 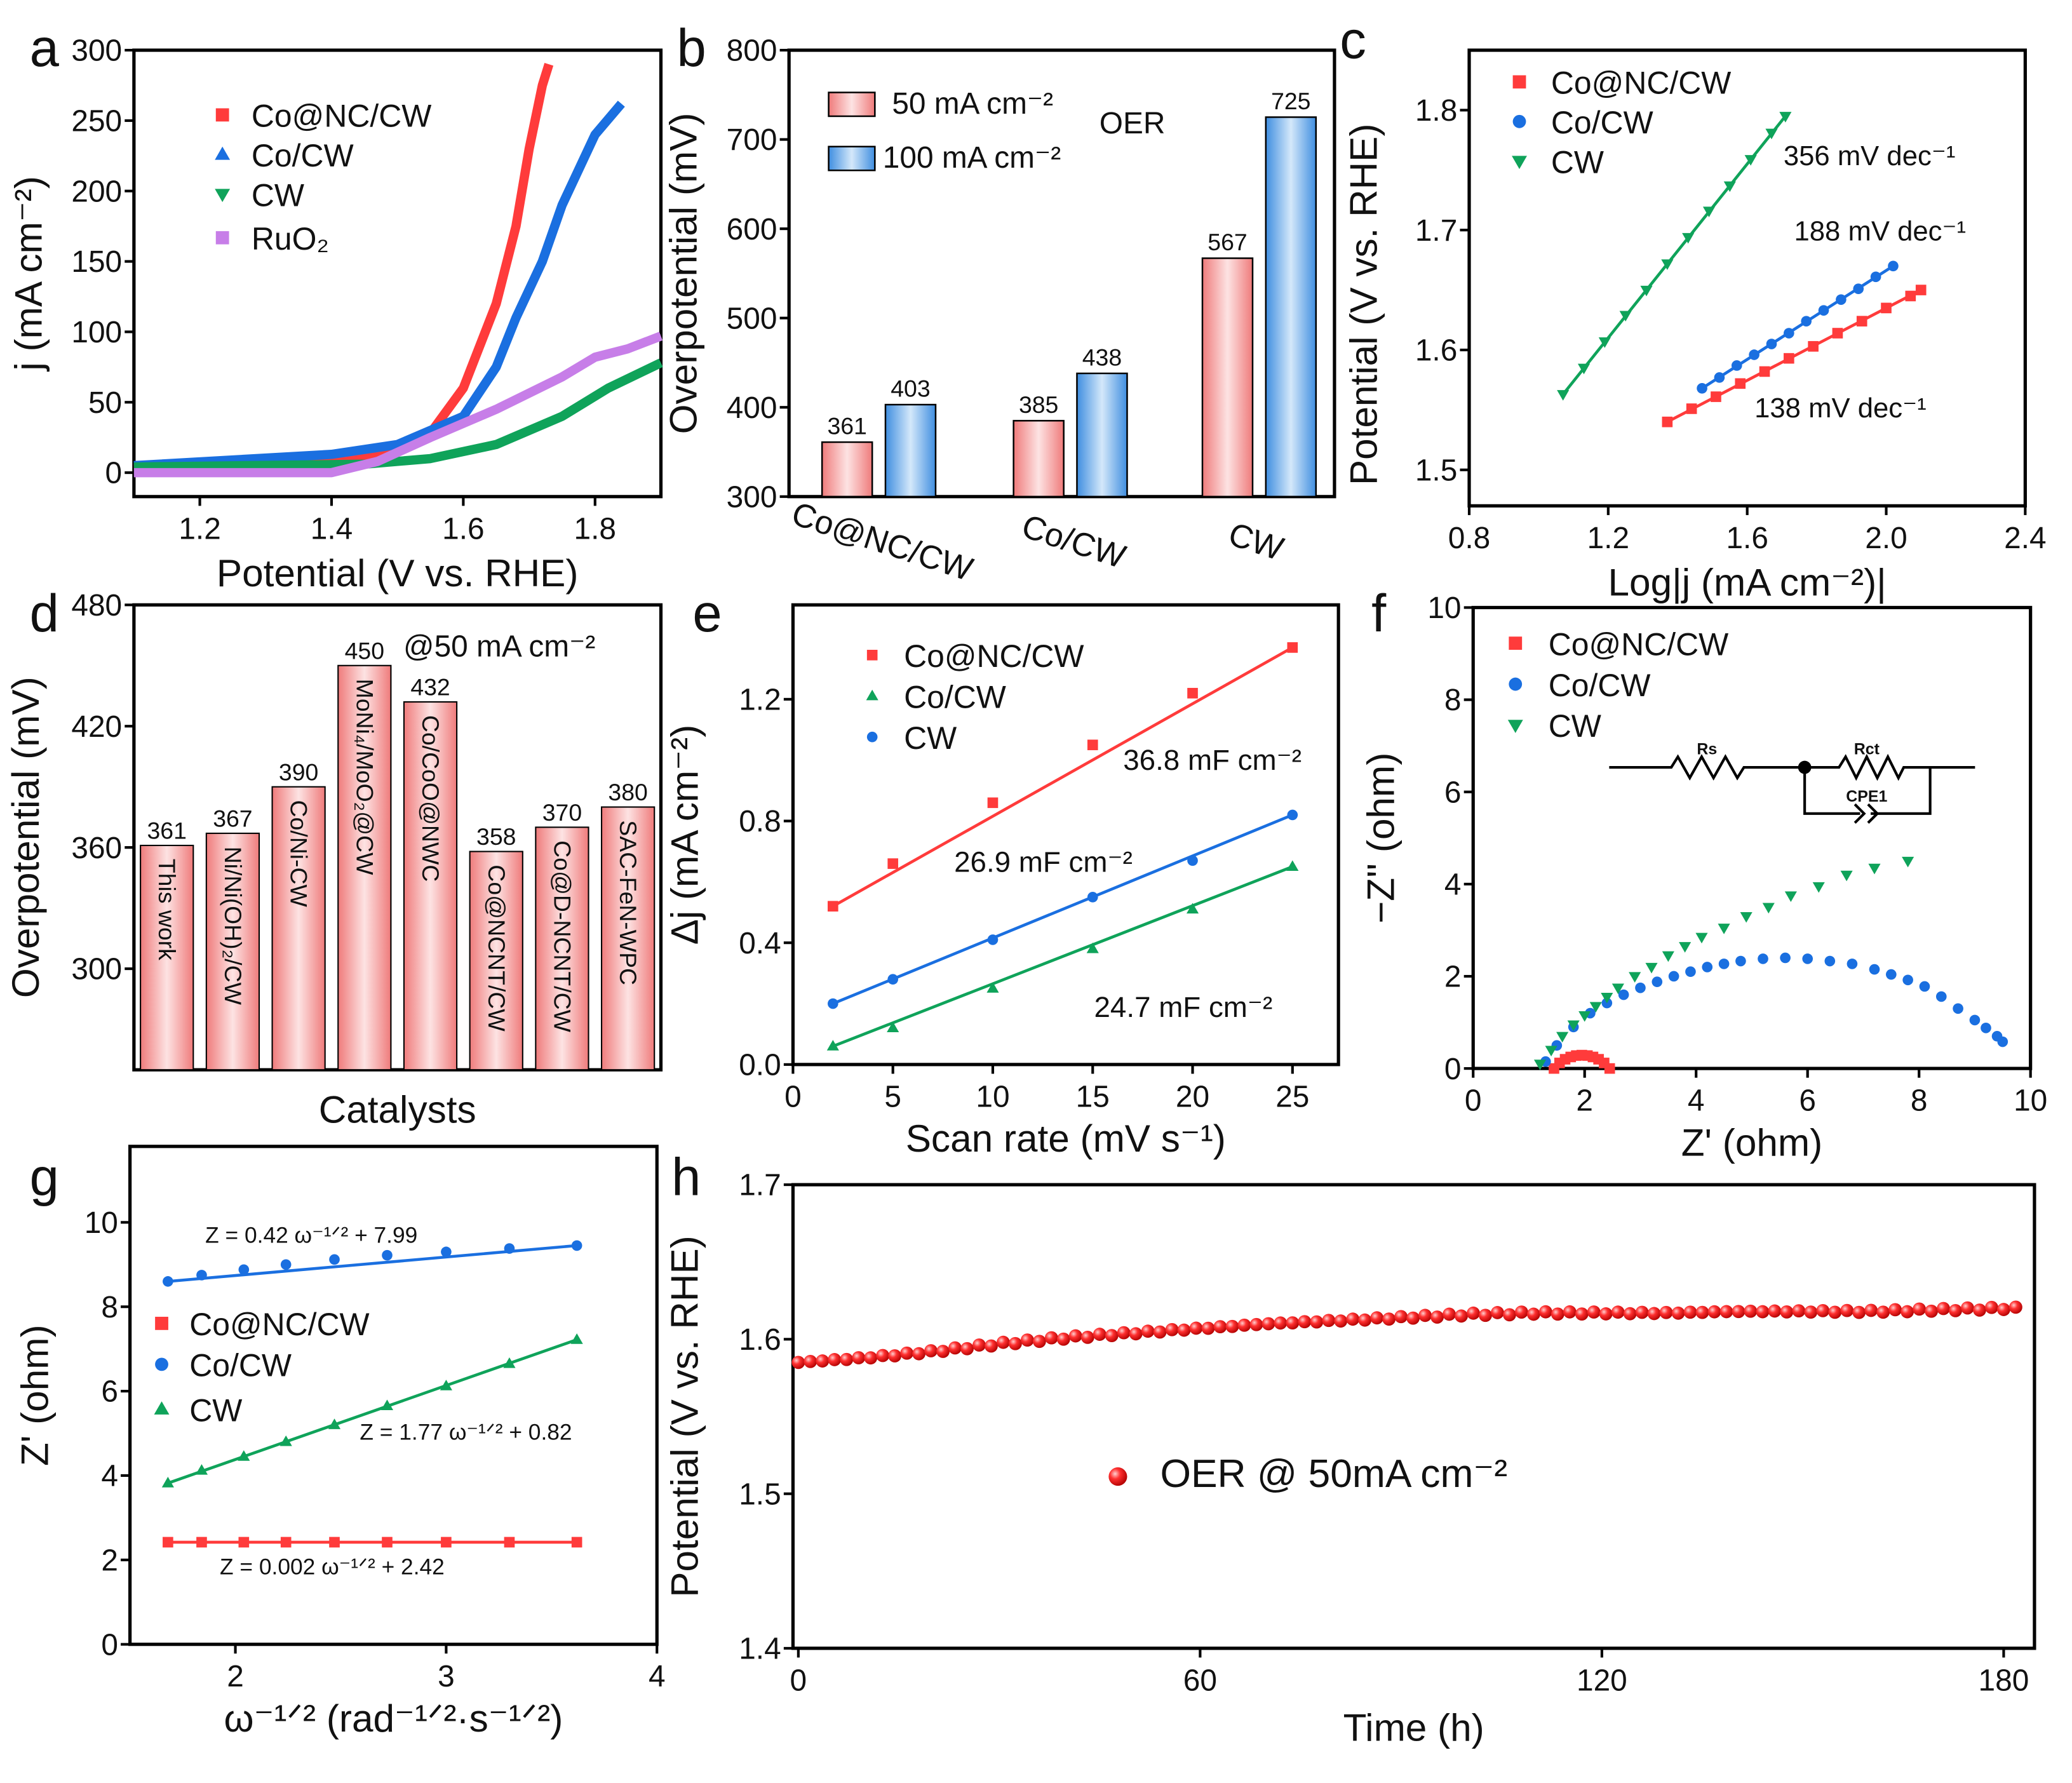 I want to click on y-tick-label: 4, so click(x=1453, y=884).